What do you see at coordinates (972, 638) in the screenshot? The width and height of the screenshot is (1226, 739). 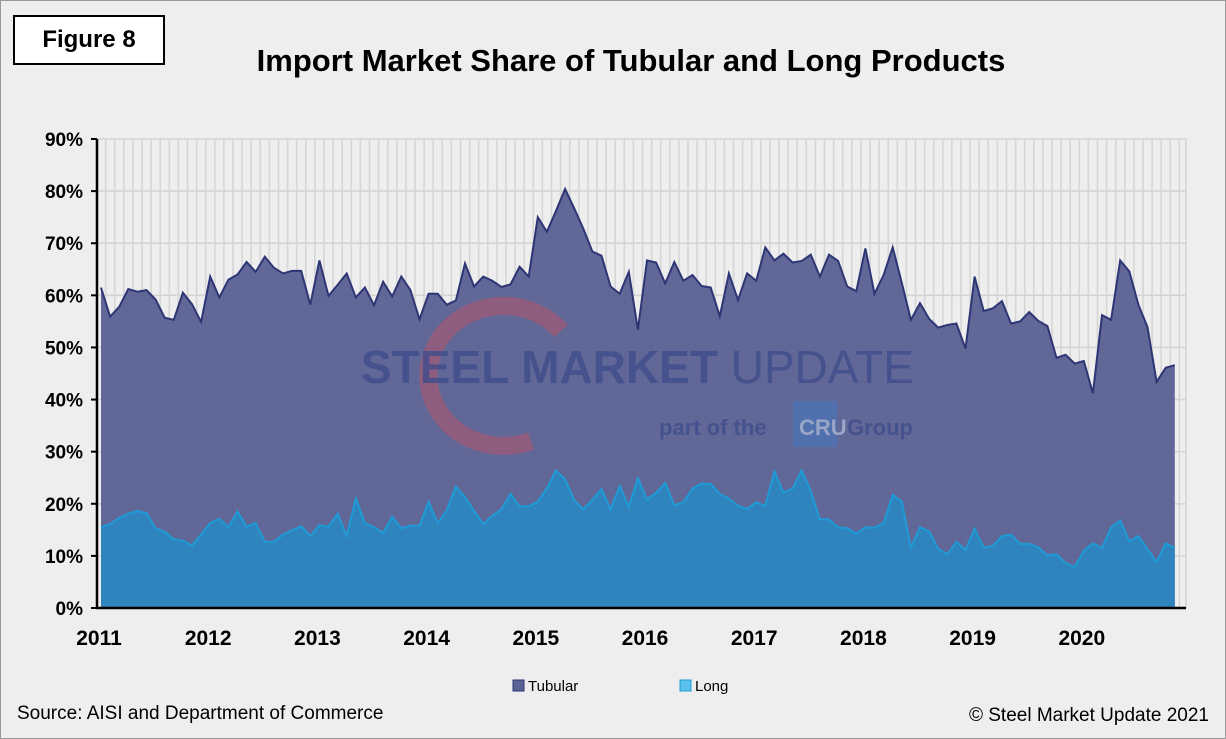 I see `x-tick-label: 2019` at bounding box center [972, 638].